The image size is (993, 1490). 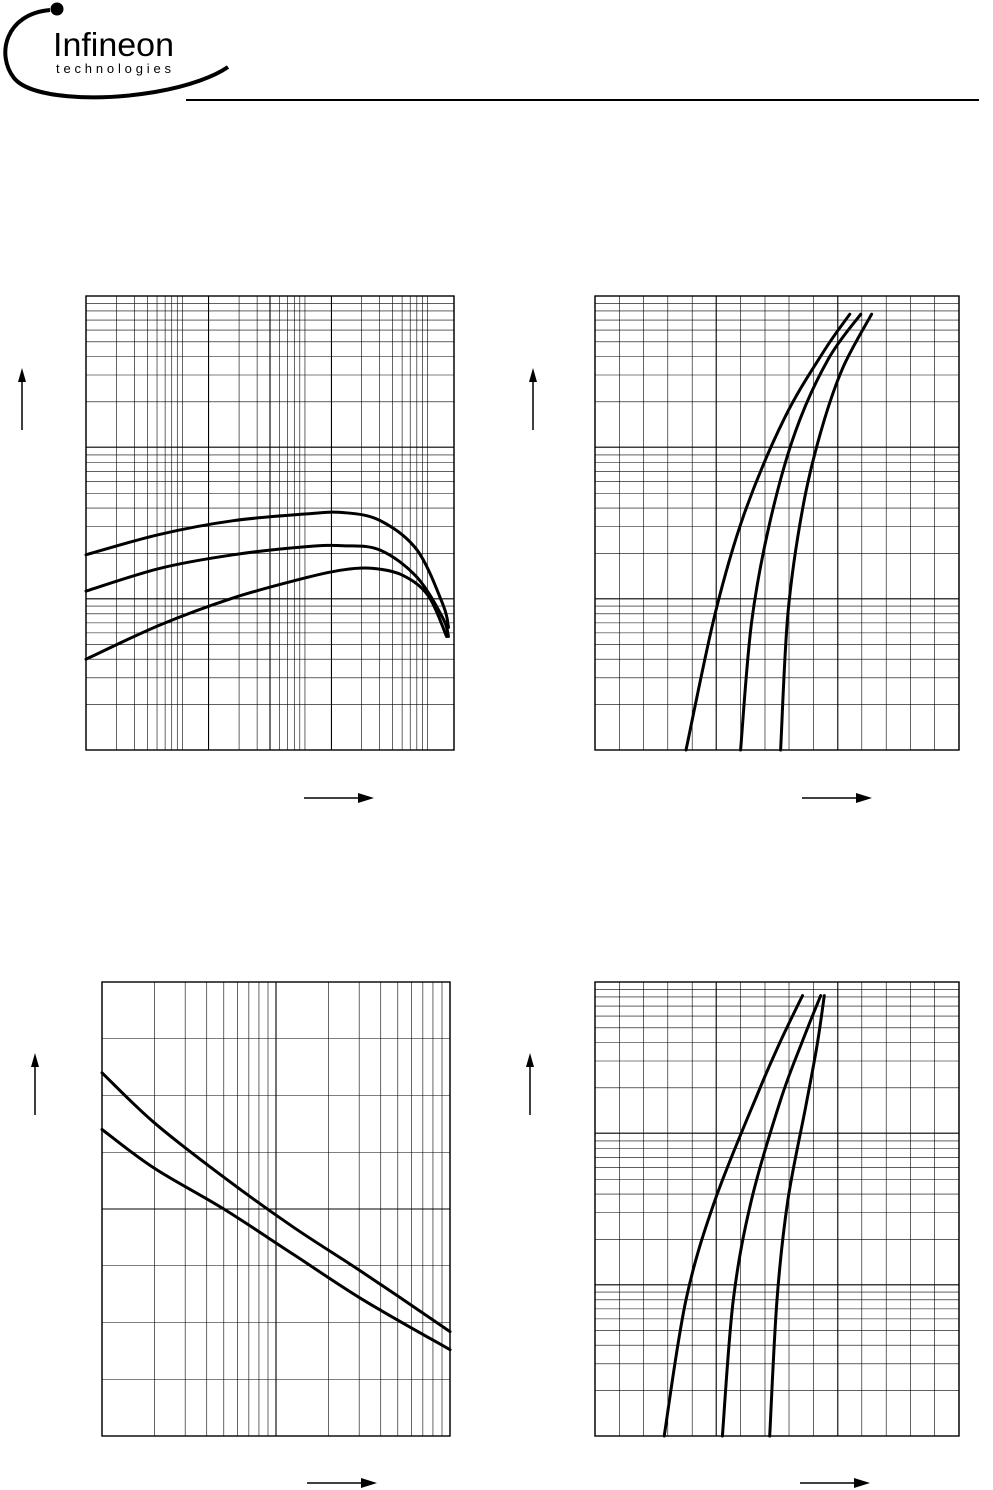 I want to click on infineon-logo: Infineon technologies, so click(x=116, y=51).